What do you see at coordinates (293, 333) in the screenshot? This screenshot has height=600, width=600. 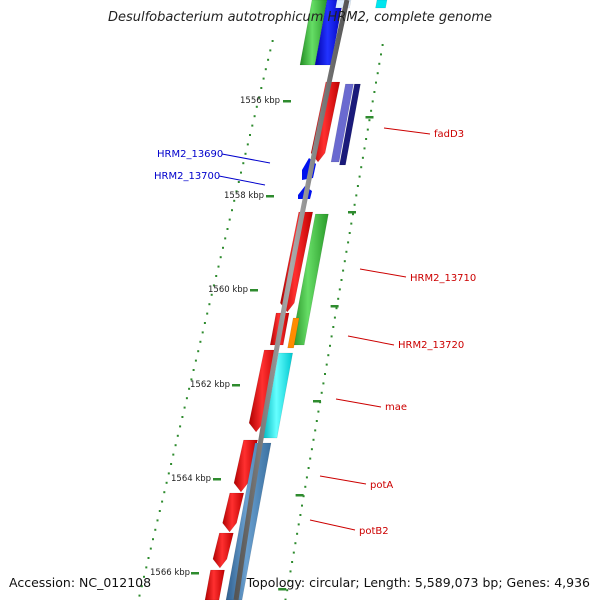 I see `gene-feature-orange` at bounding box center [293, 333].